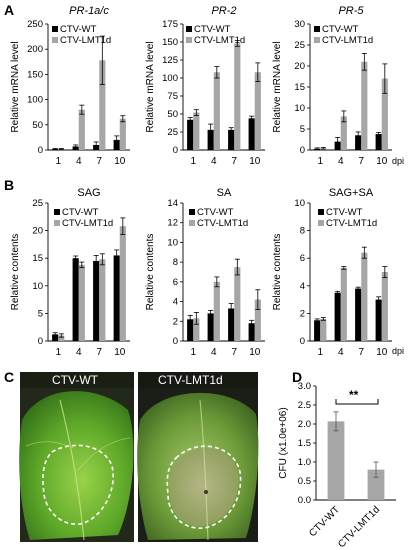 Image resolution: width=408 pixels, height=550 pixels. What do you see at coordinates (297, 377) in the screenshot?
I see `panel-label-d: D` at bounding box center [297, 377].